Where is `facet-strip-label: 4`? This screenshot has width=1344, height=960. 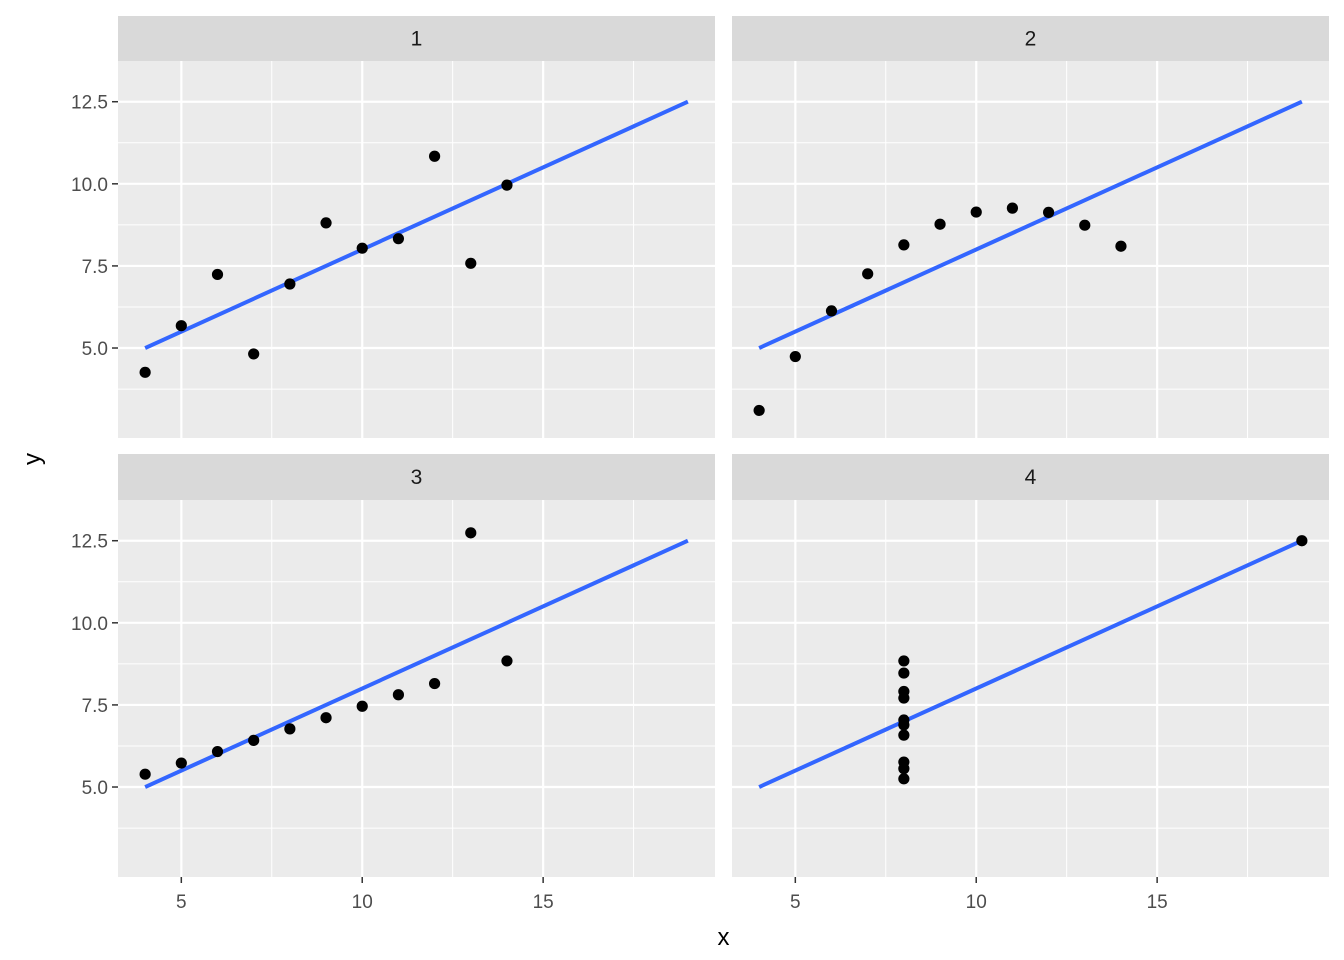 facet-strip-label: 4 is located at coordinates (1031, 477).